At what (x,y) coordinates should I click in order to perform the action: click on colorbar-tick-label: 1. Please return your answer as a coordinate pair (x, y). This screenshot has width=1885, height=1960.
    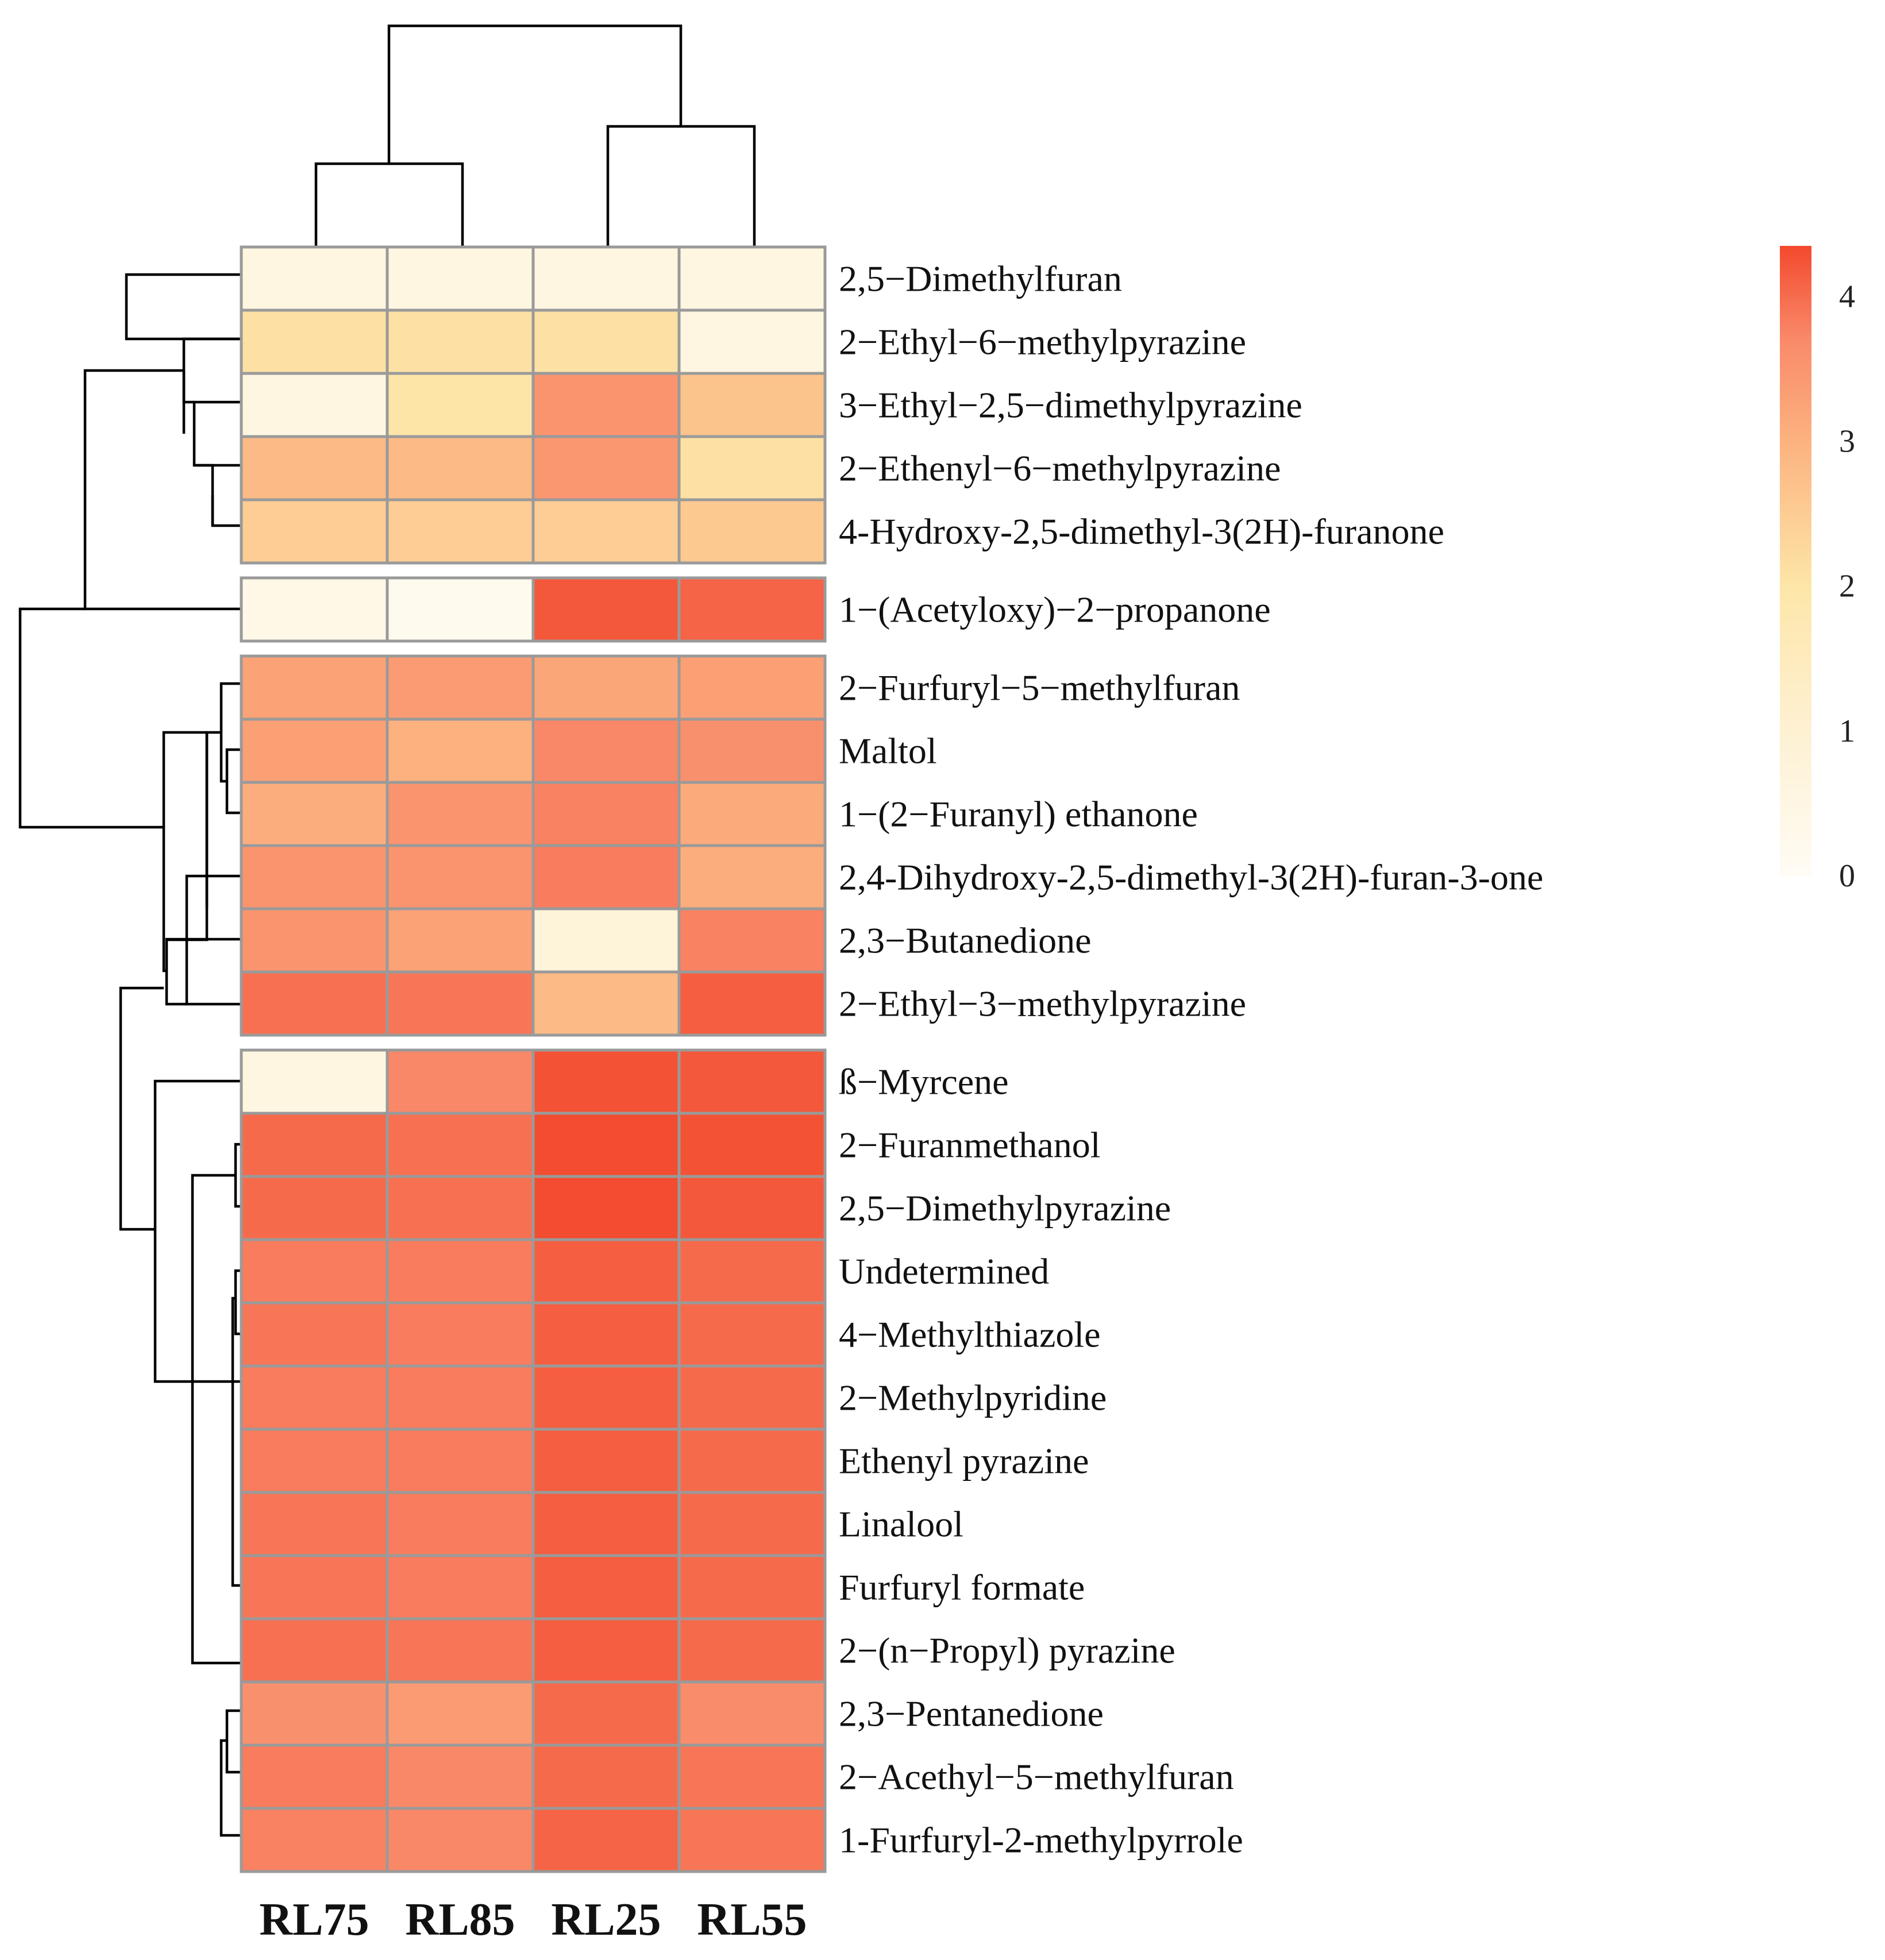
    Looking at the image, I should click on (1847, 731).